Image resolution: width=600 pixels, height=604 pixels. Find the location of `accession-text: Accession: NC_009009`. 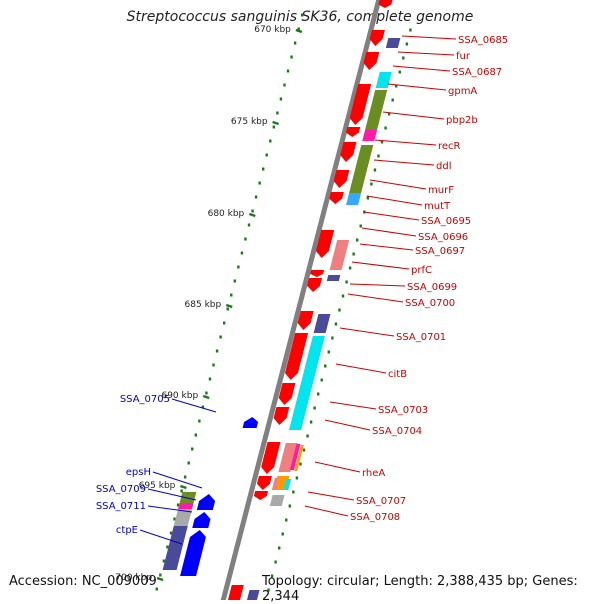

accession-text: Accession: NC_009009 is located at coordinates (83, 581).